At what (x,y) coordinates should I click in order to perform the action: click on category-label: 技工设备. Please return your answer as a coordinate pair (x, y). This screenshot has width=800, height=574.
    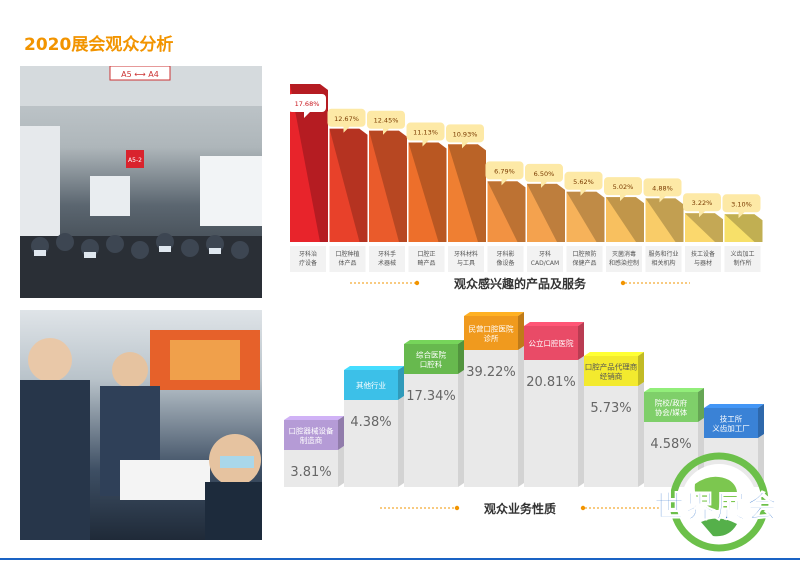
    Looking at the image, I should click on (703, 254).